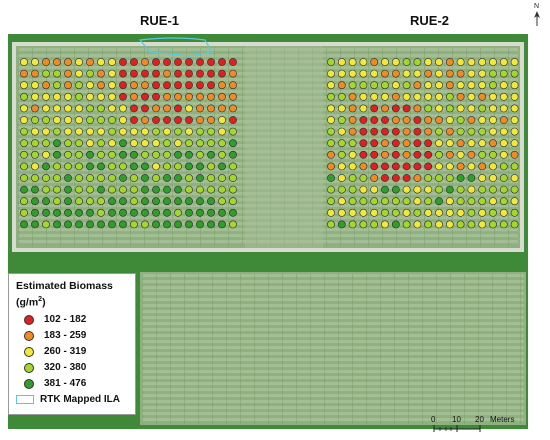 Image resolution: width=550 pixels, height=440 pixels. What do you see at coordinates (284, 147) in the screenshot?
I see `alley` at bounding box center [284, 147].